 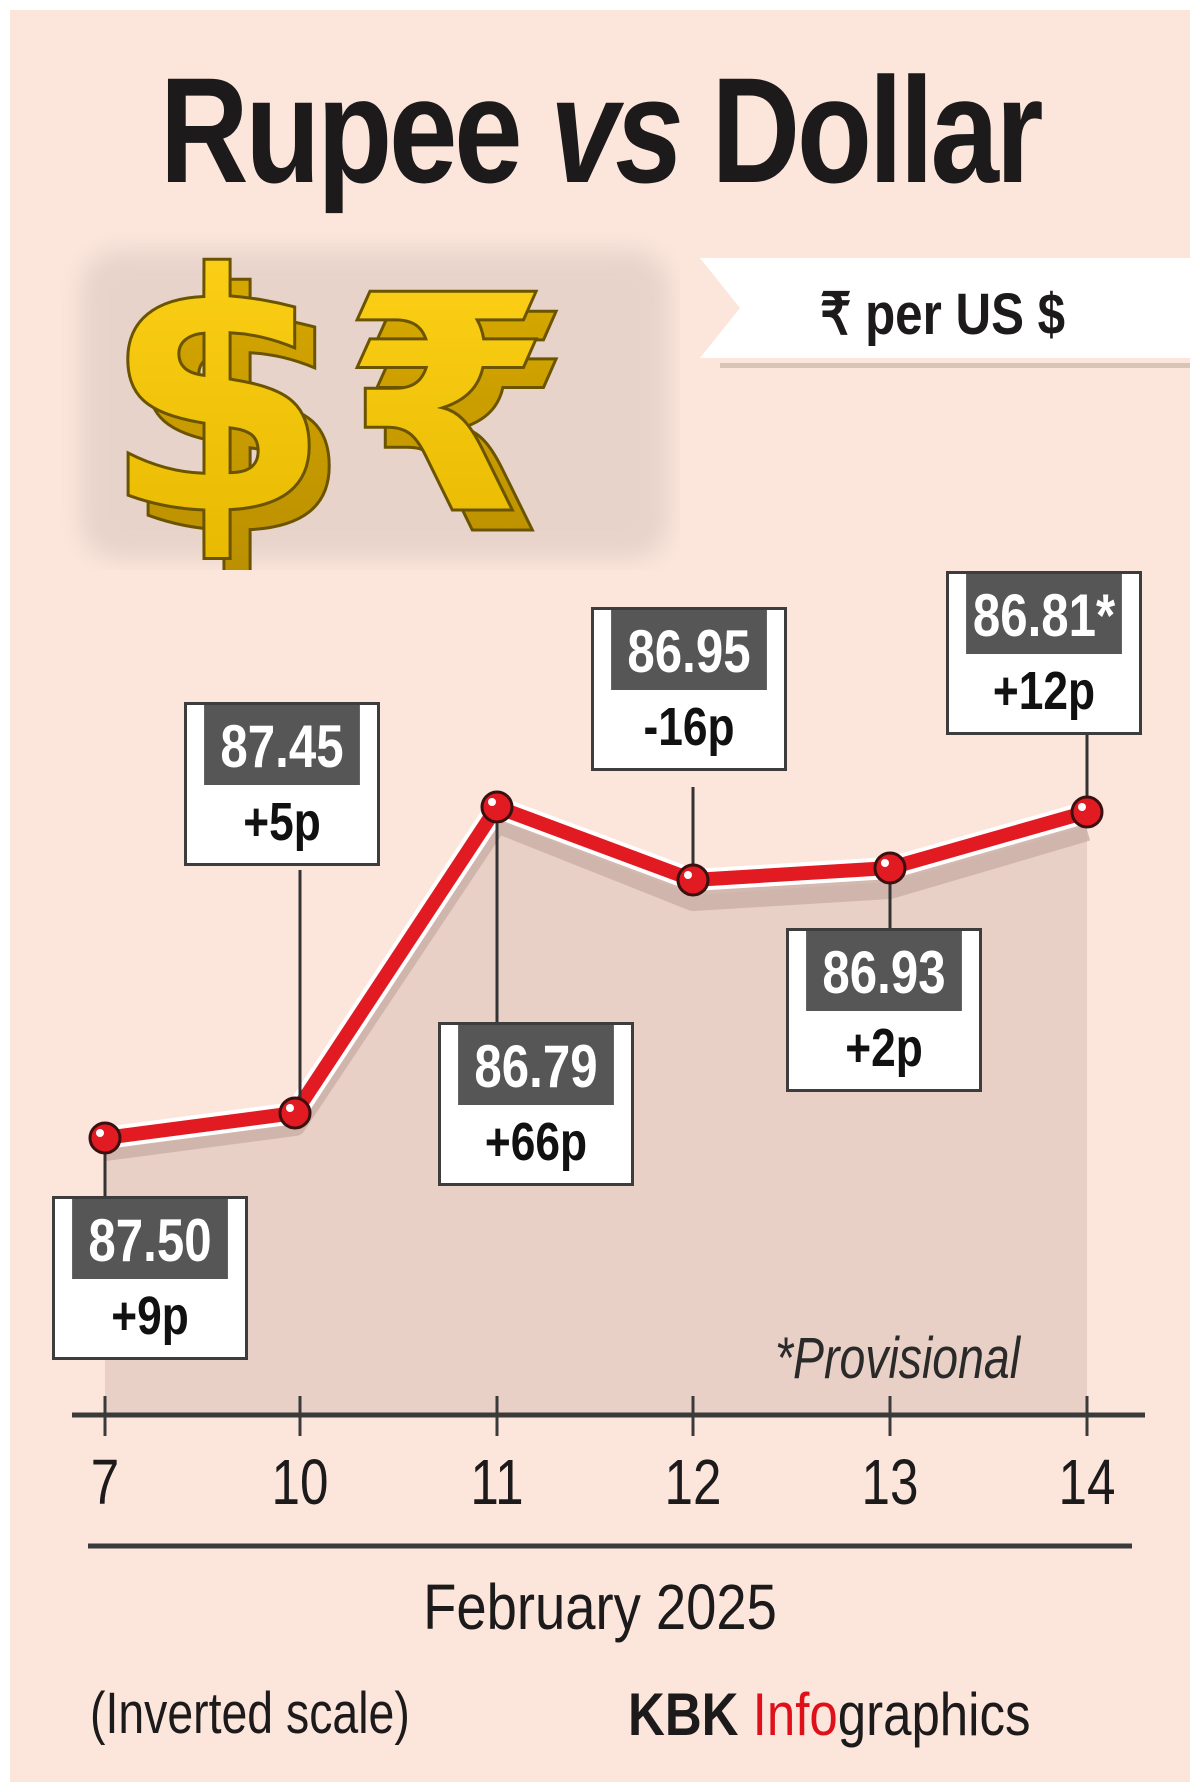 I want to click on change-7: +9p, so click(x=150, y=1318).